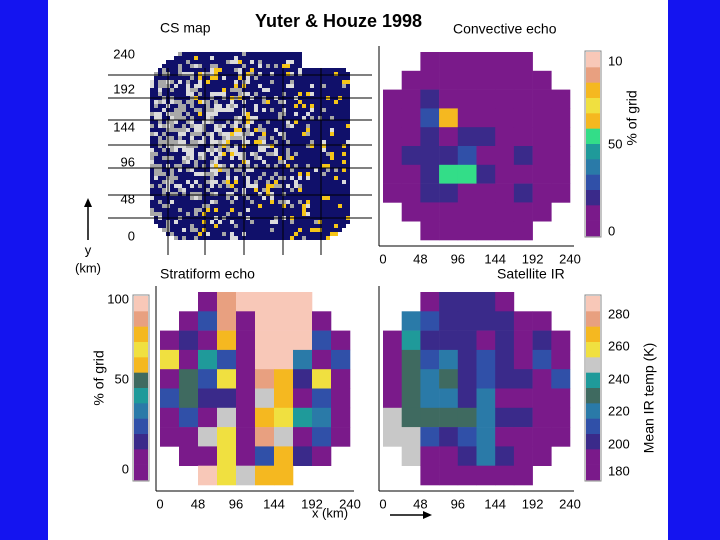 The width and height of the screenshot is (720, 540). Describe the element at coordinates (593, 144) in the screenshot. I see `colorbar-frame` at that location.